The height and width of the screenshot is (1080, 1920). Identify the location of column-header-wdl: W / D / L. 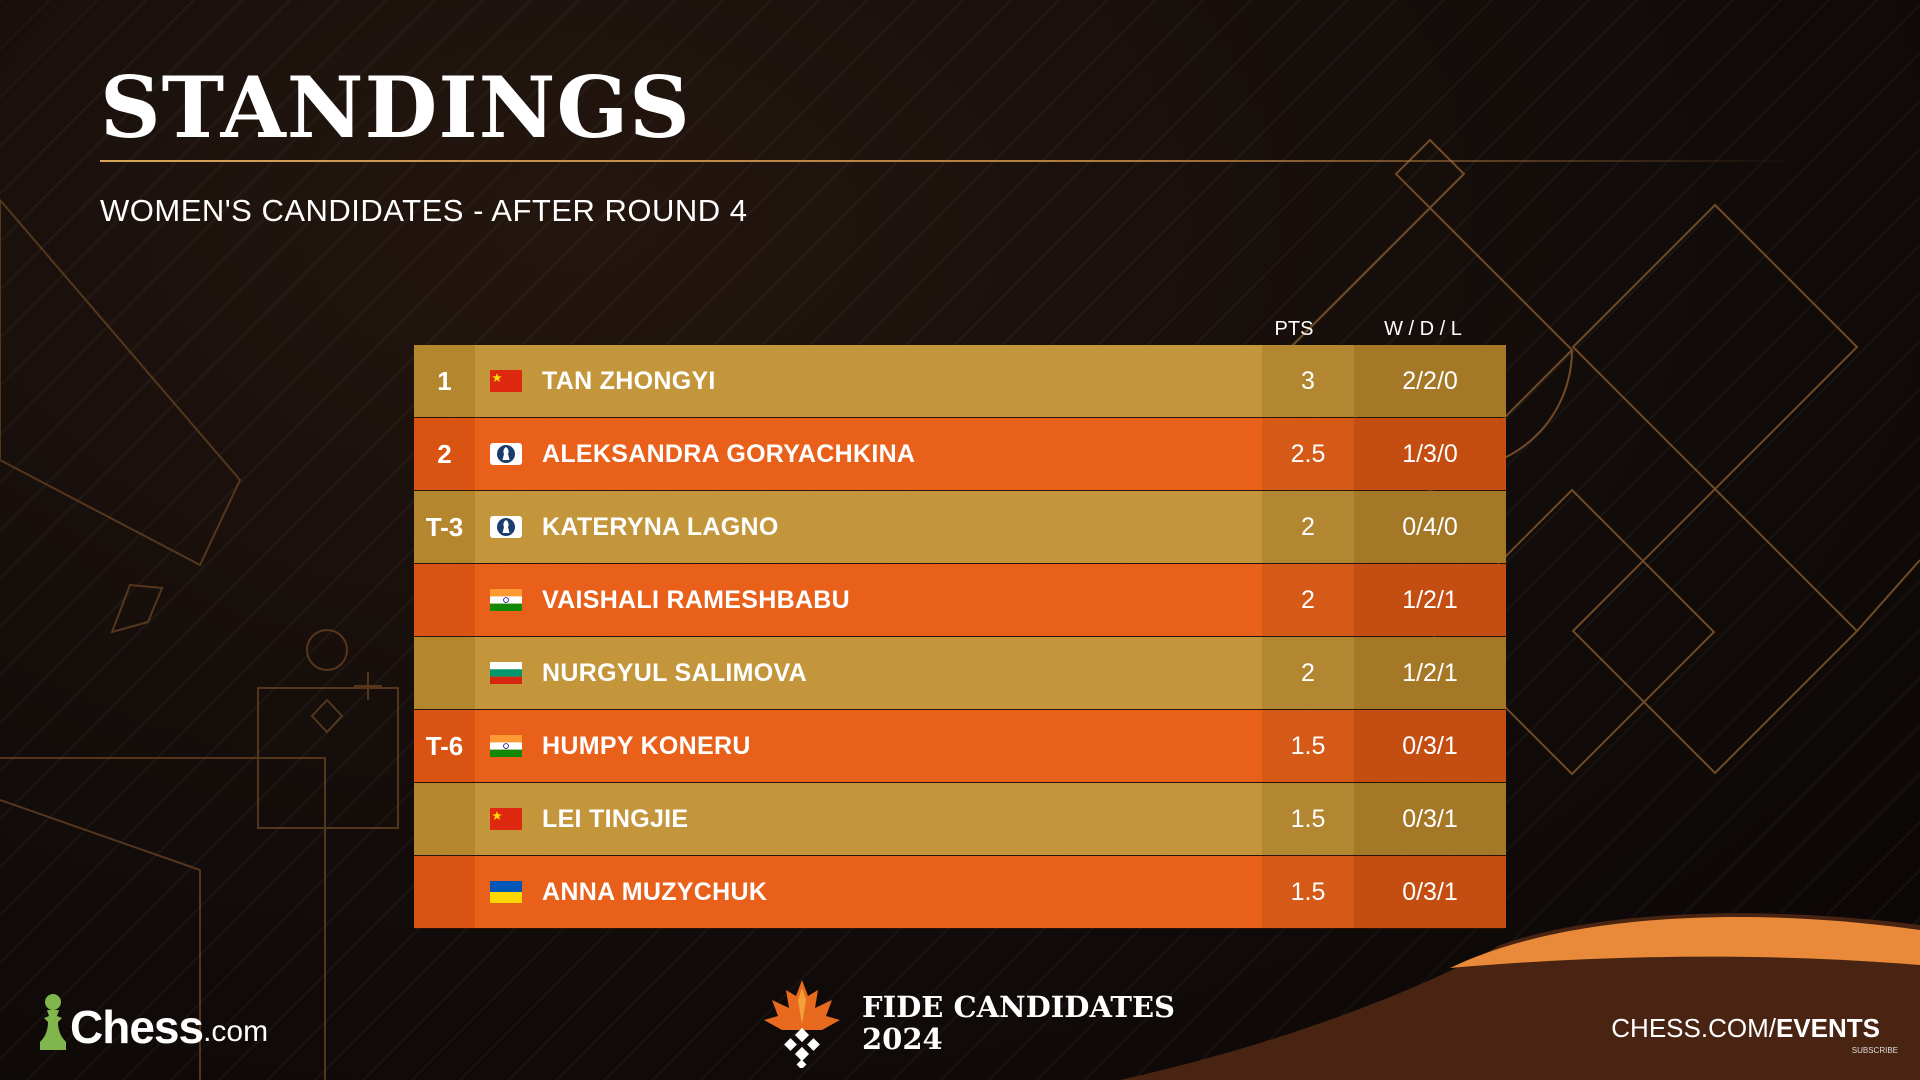
(1423, 329).